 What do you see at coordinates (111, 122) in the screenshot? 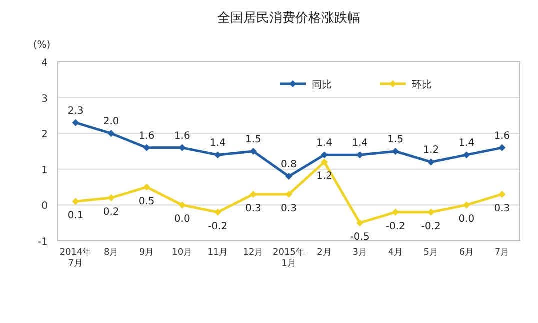
I see `data-label: 2.0` at bounding box center [111, 122].